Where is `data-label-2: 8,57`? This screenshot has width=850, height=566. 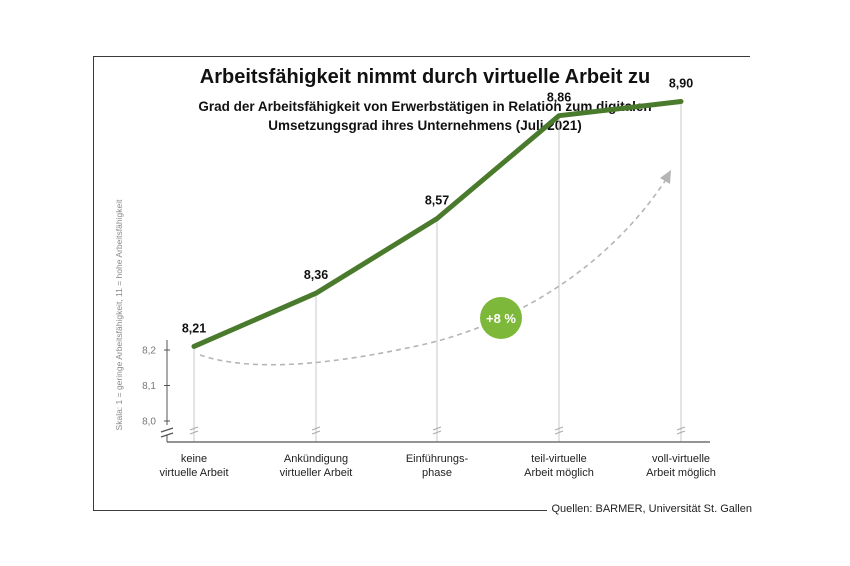 data-label-2: 8,57 is located at coordinates (437, 201).